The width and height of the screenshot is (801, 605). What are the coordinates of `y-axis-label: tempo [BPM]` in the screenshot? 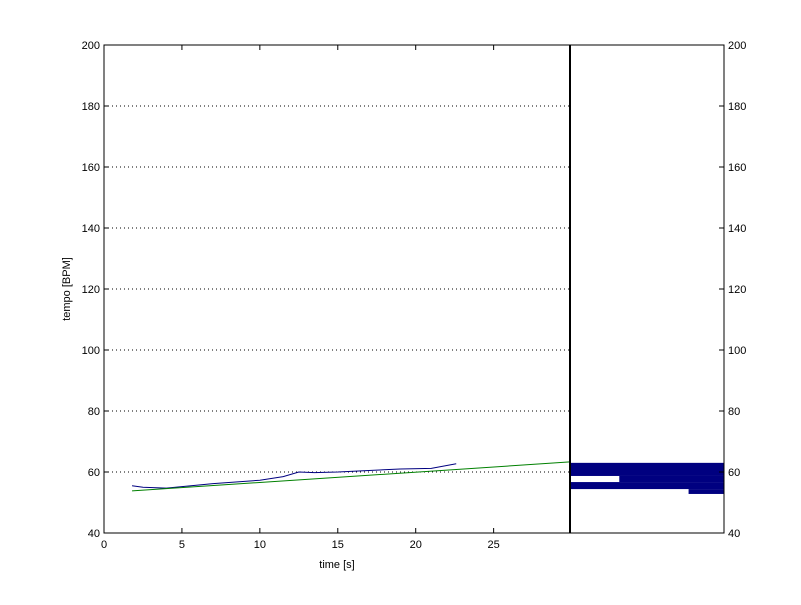 It's located at (67, 289).